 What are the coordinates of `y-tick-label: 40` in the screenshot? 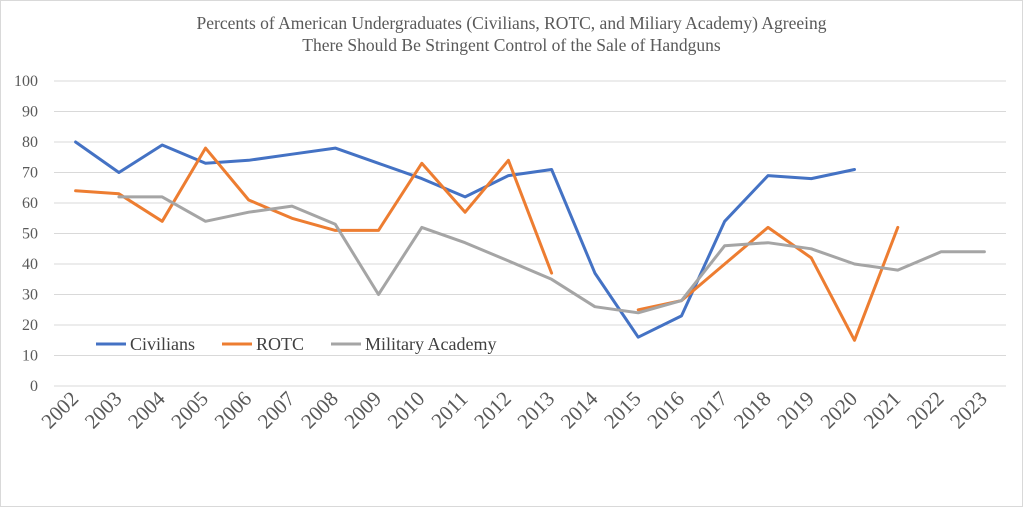 It's located at (30, 264).